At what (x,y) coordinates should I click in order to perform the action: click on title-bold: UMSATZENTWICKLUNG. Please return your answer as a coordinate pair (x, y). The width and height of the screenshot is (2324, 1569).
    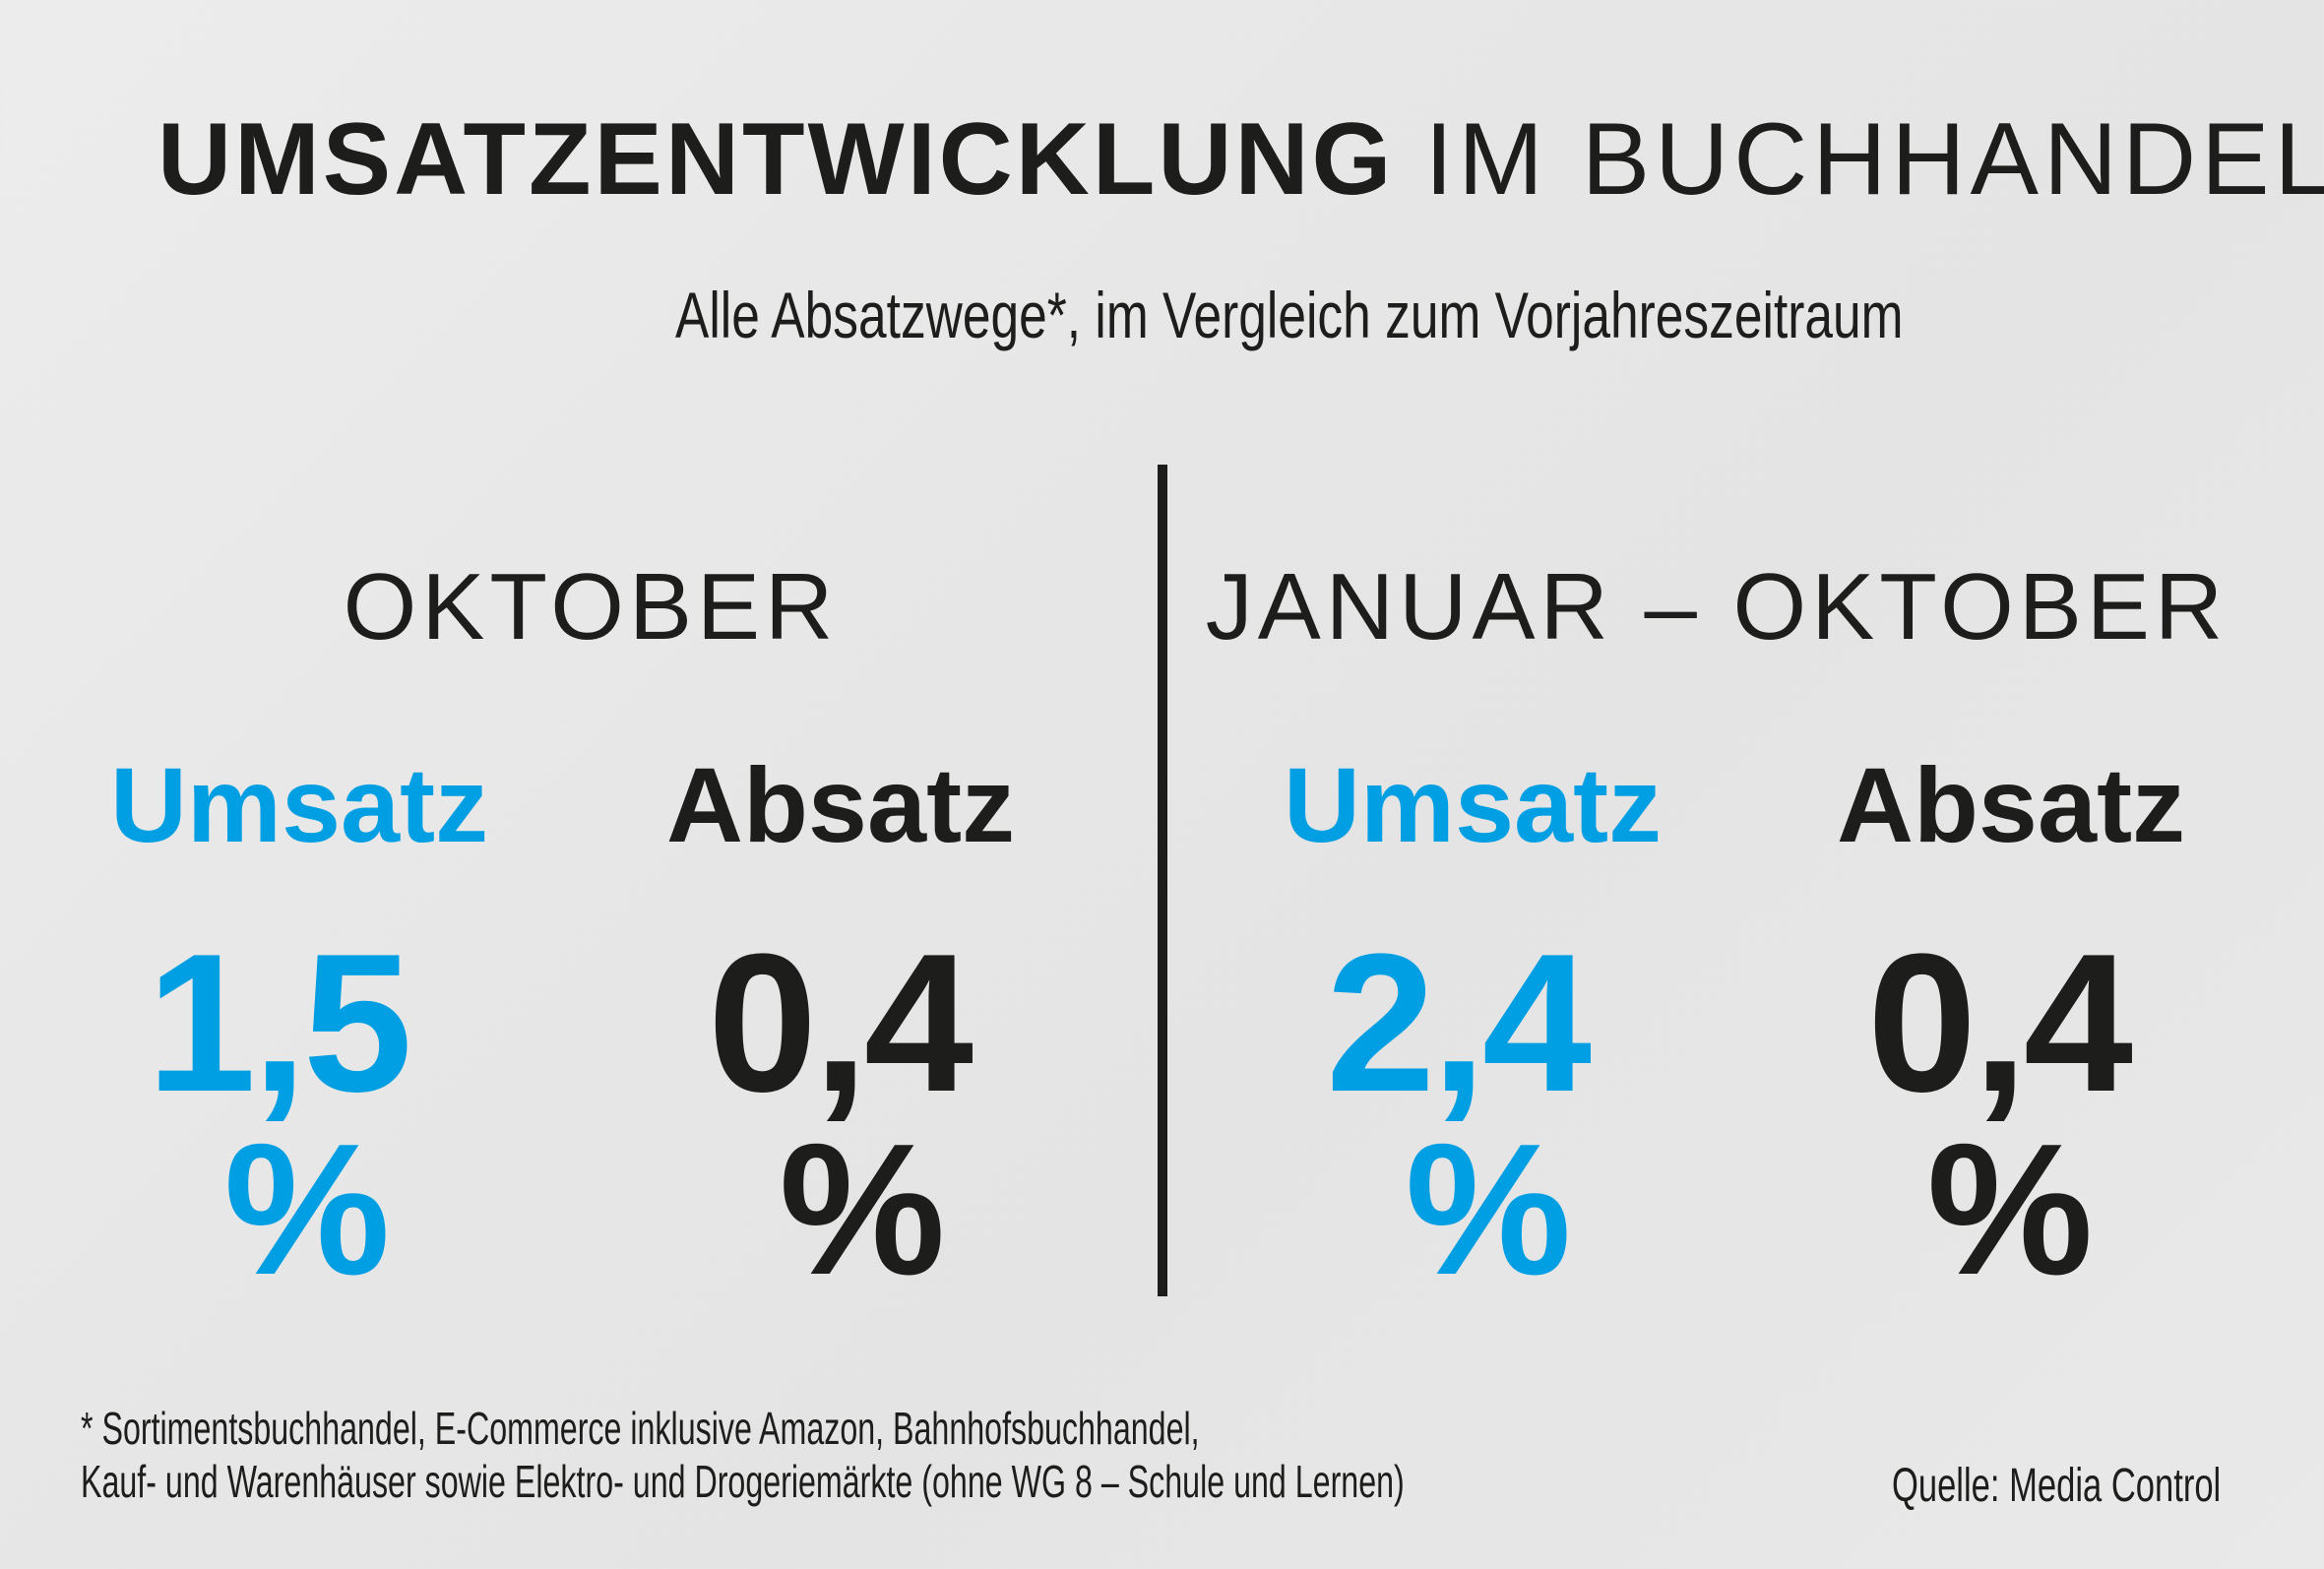
    Looking at the image, I should click on (776, 159).